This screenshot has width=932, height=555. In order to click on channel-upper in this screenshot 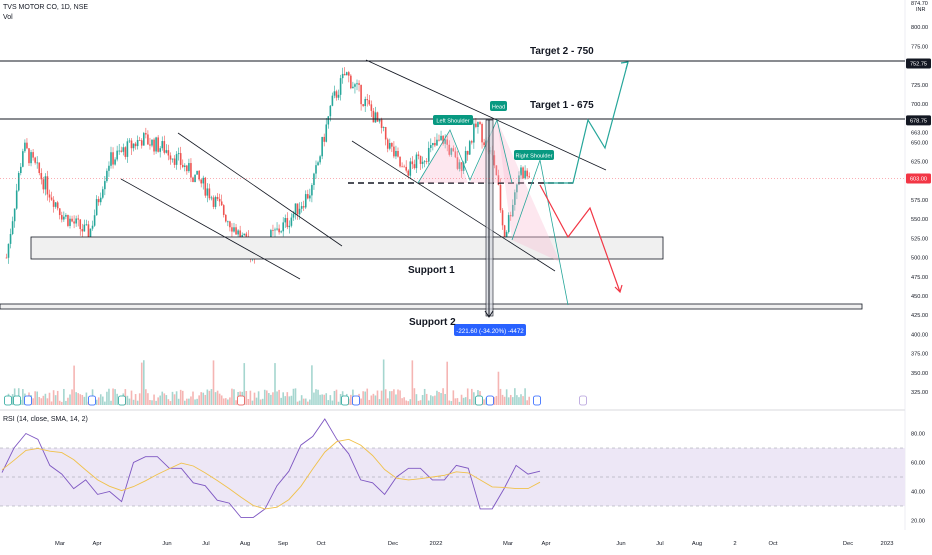, I will do `click(486, 115)`.